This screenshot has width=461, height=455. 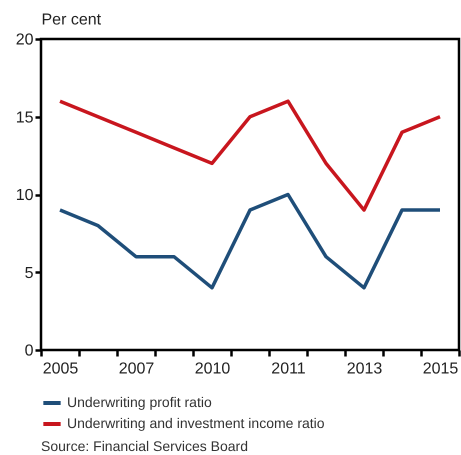 I want to click on y-tick-label: 15, so click(x=25, y=117).